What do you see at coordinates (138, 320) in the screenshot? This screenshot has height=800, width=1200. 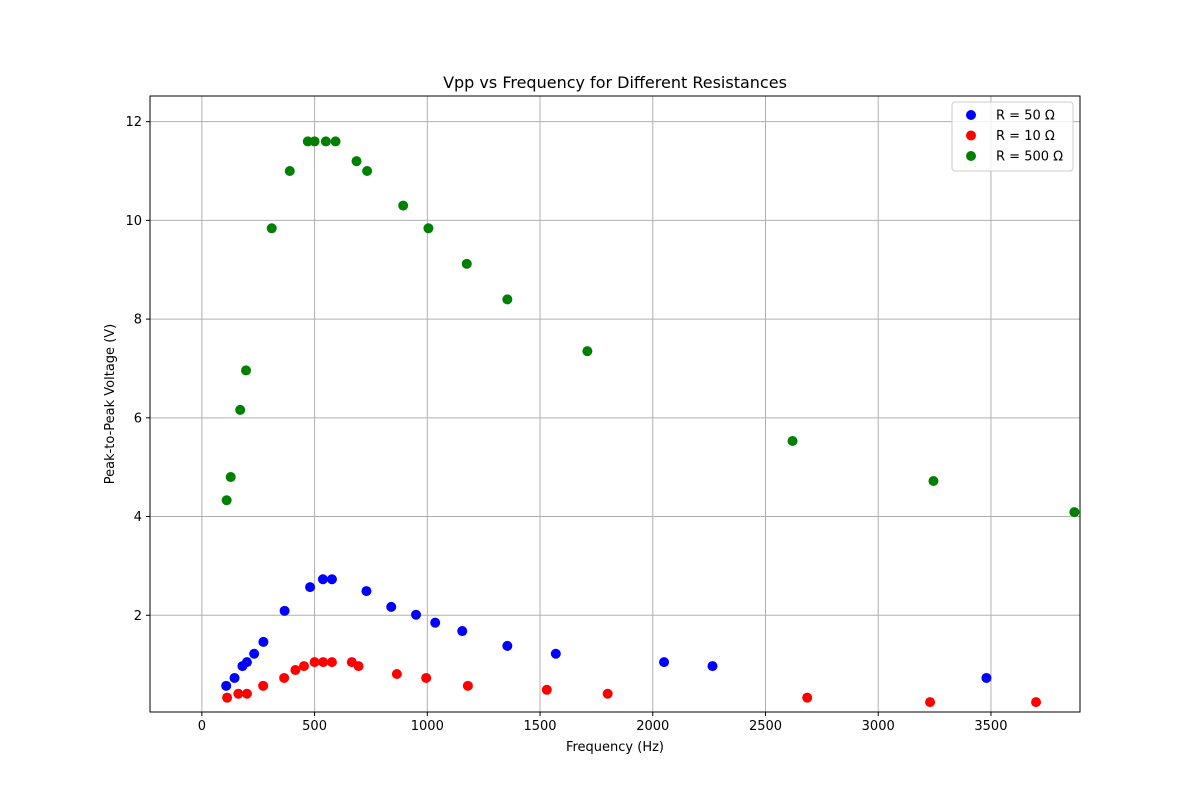 I see `y-tick-label: 8` at bounding box center [138, 320].